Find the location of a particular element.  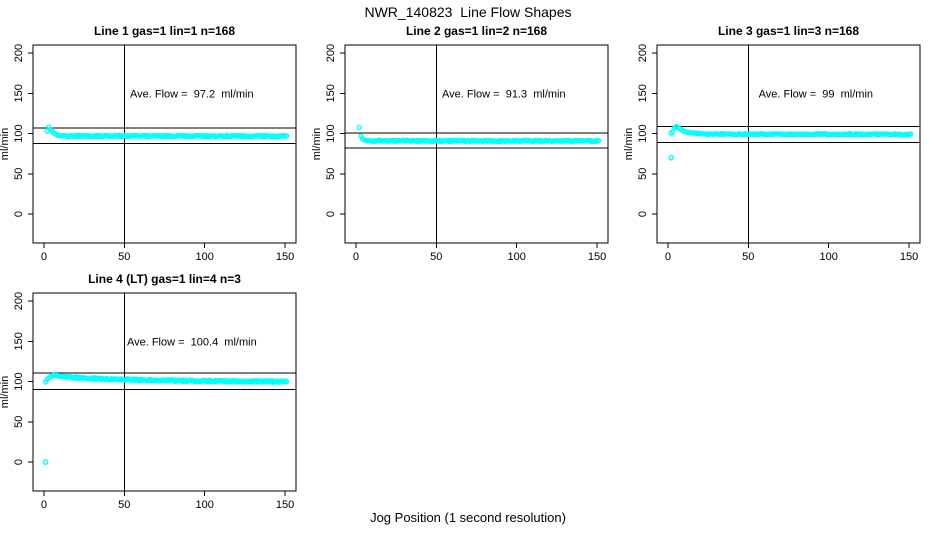

main-title: NWR_140823 Line Flow Shapes is located at coordinates (468, 12).